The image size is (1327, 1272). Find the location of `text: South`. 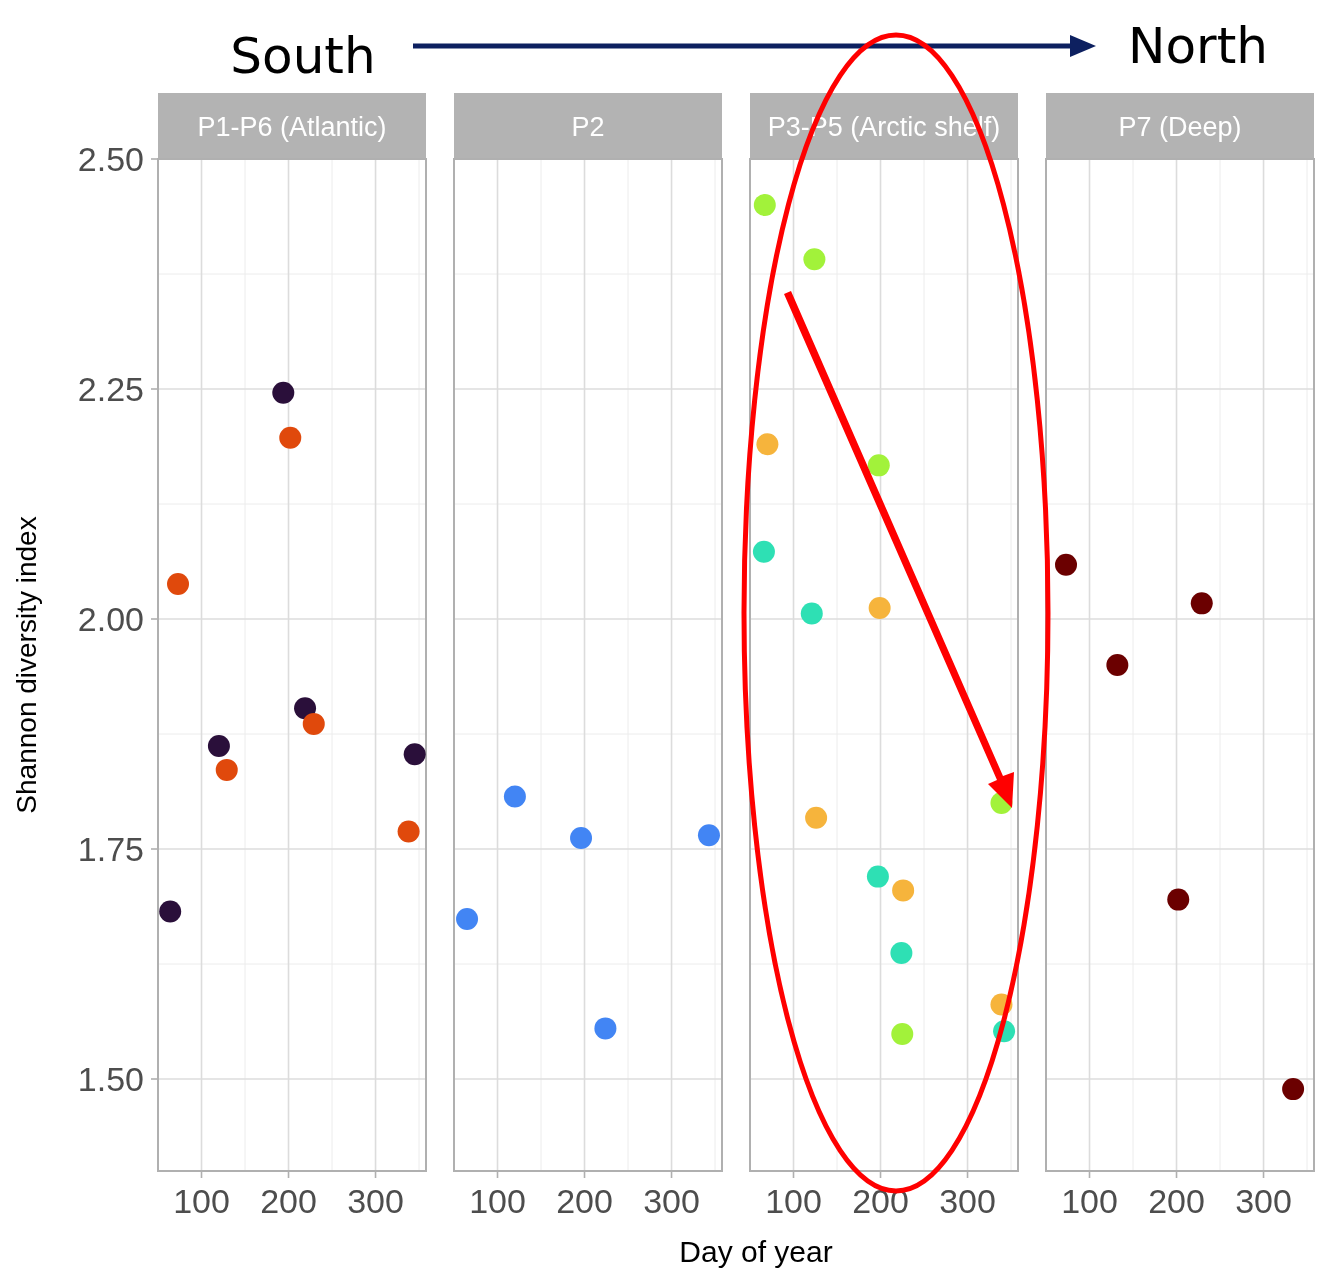

text: South is located at coordinates (303, 56).